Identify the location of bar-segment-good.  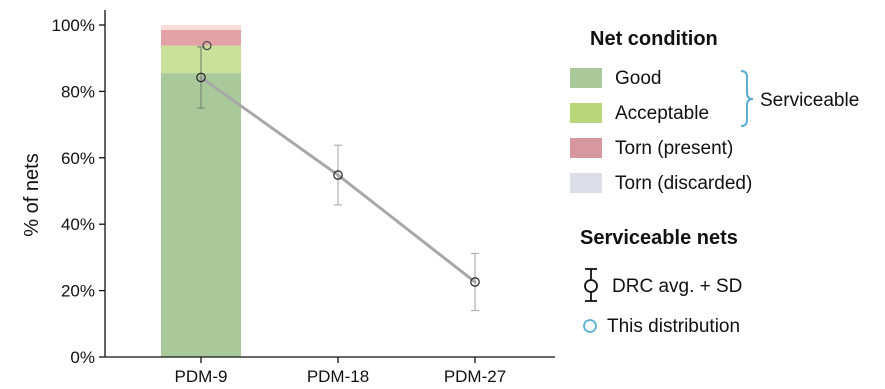
(201, 215).